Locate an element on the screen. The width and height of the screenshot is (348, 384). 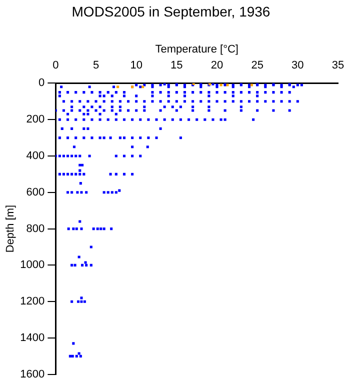
x-tick-label: 0 is located at coordinates (55, 66).